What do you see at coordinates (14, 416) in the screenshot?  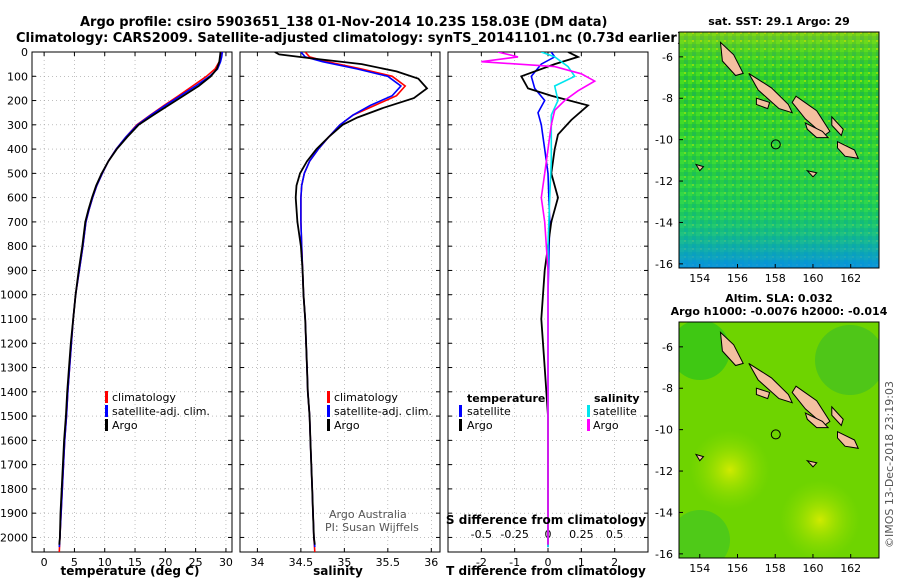 I see `y-tick-label: 1500` at bounding box center [14, 416].